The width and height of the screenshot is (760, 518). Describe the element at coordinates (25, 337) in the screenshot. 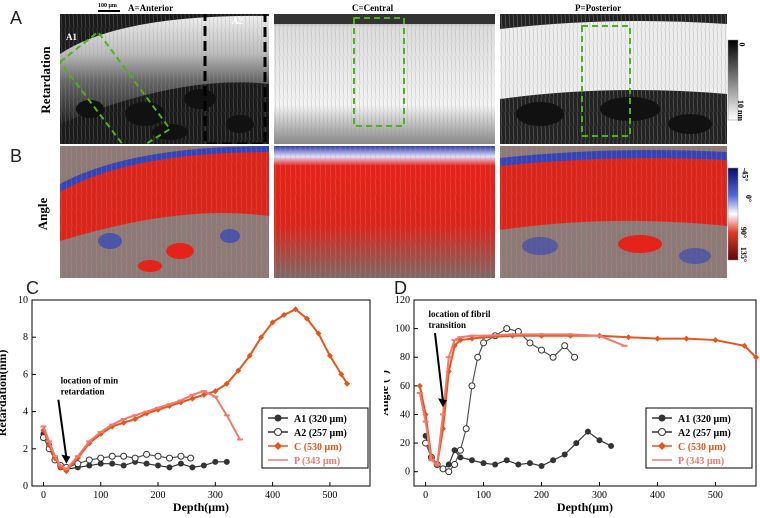

I see `y-tick-label: 8` at that location.